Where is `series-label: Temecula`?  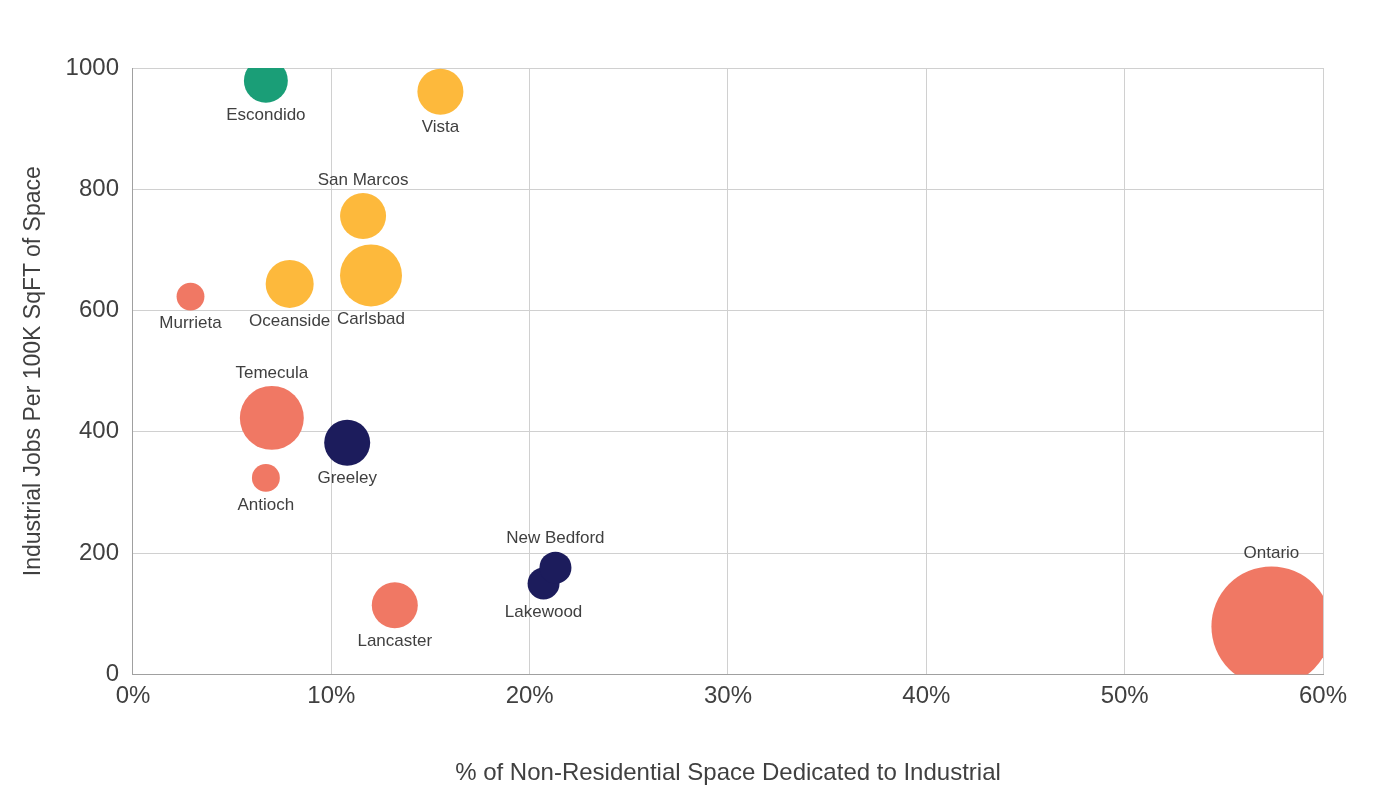 series-label: Temecula is located at coordinates (272, 372).